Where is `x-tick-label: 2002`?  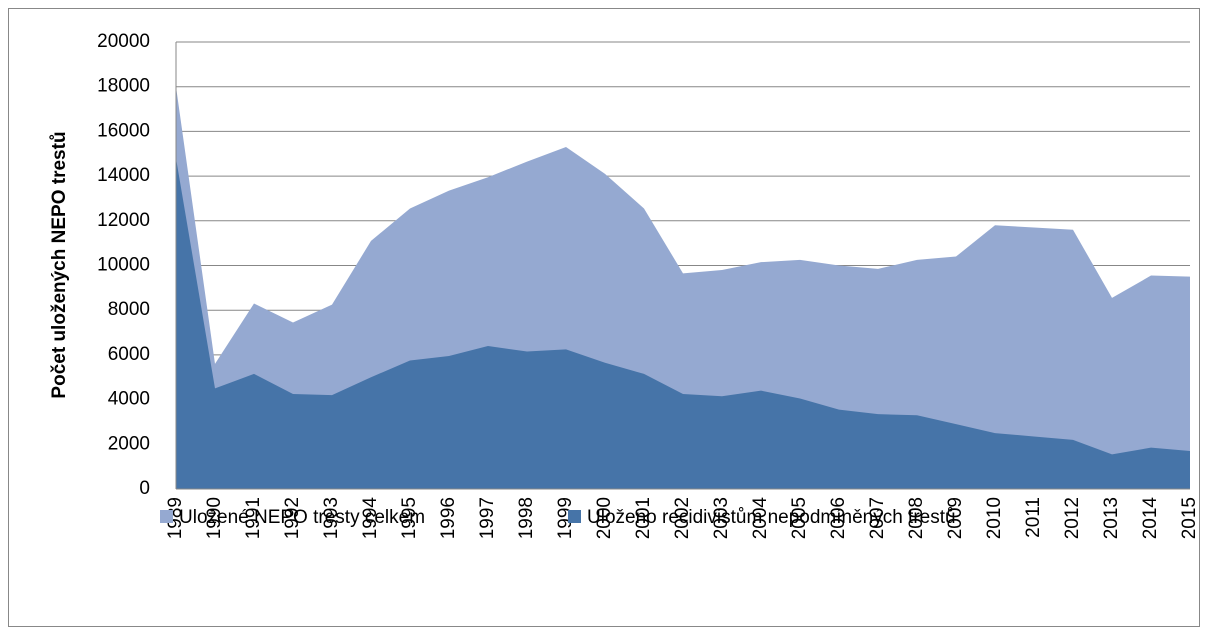
x-tick-label: 2002 is located at coordinates (682, 518).